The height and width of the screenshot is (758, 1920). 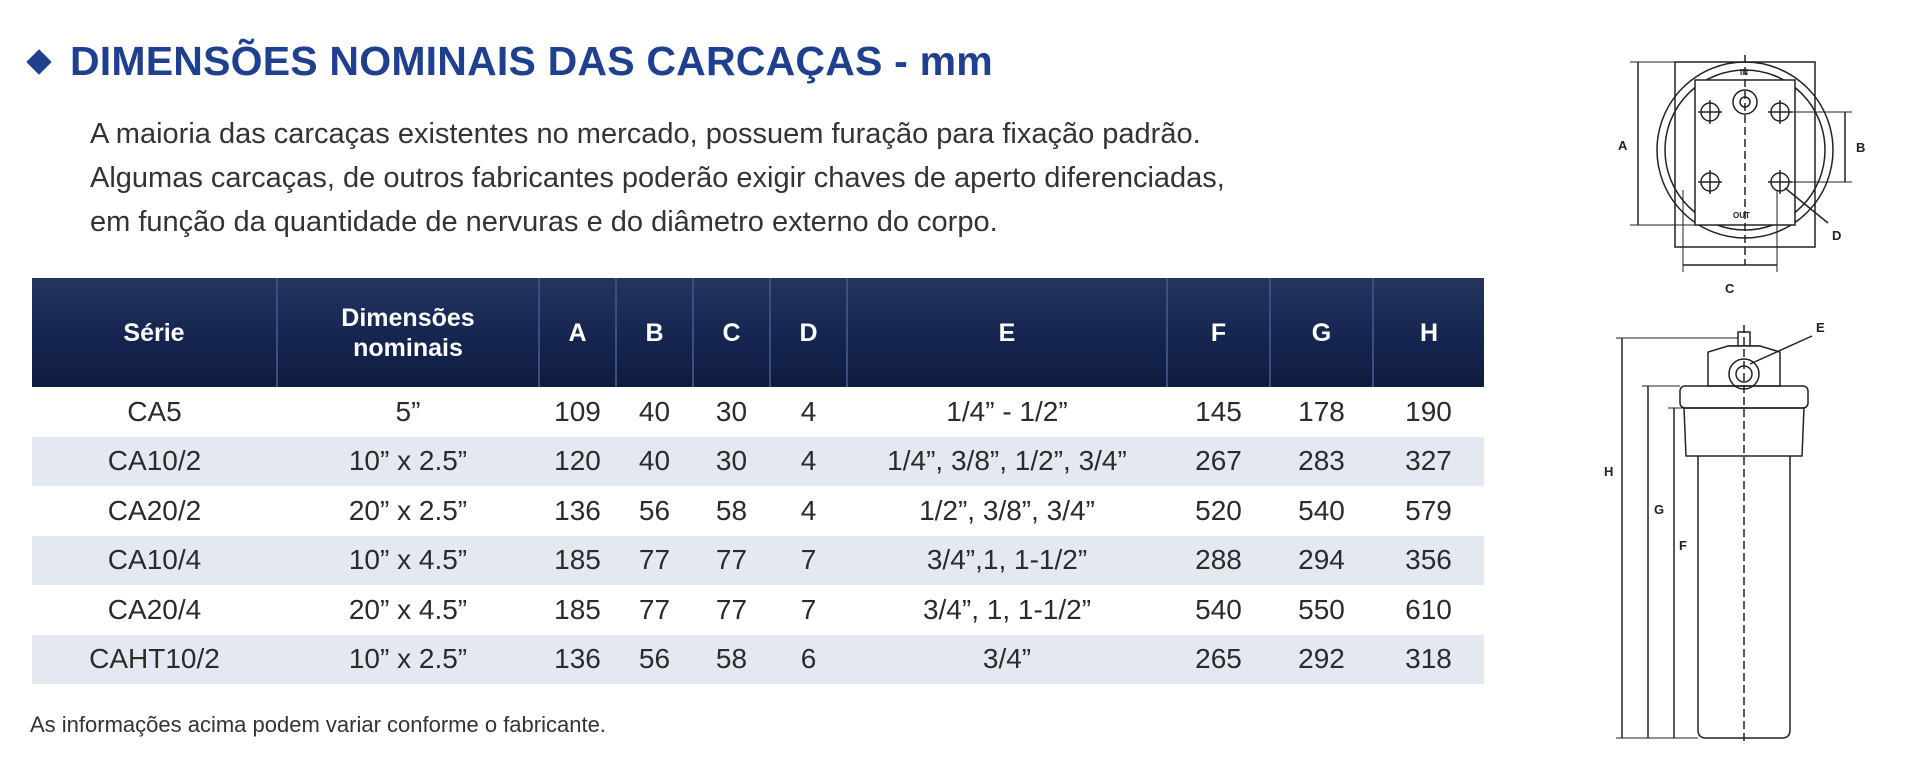 I want to click on cell-e: 1/4”, 3/8”, 1/2”, 3/4”, so click(x=1007, y=461).